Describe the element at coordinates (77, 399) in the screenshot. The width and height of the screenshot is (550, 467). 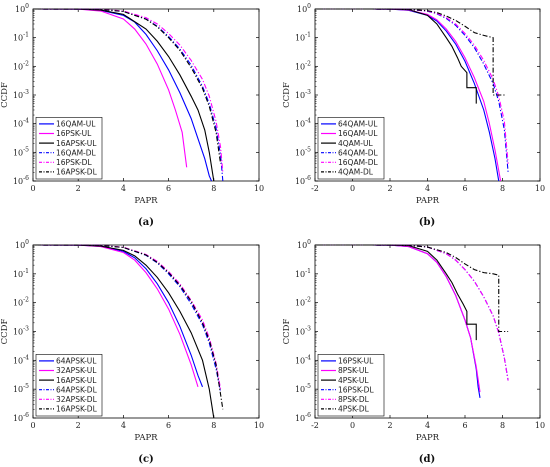
I see `legend-label: 32APSK-DL` at that location.